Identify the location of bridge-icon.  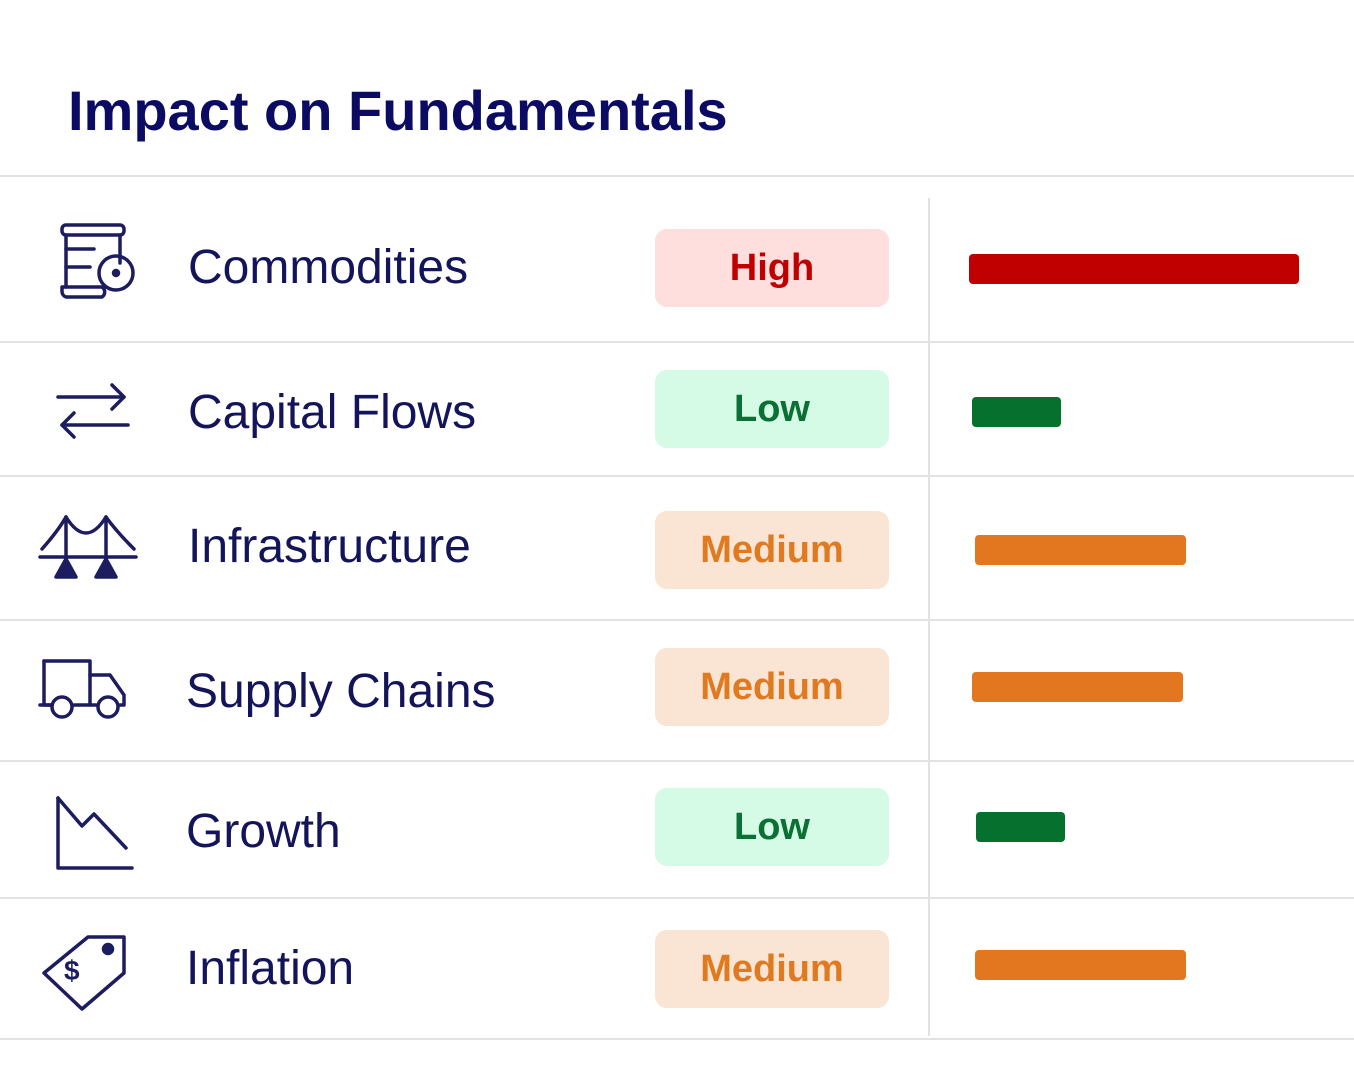
(88, 551).